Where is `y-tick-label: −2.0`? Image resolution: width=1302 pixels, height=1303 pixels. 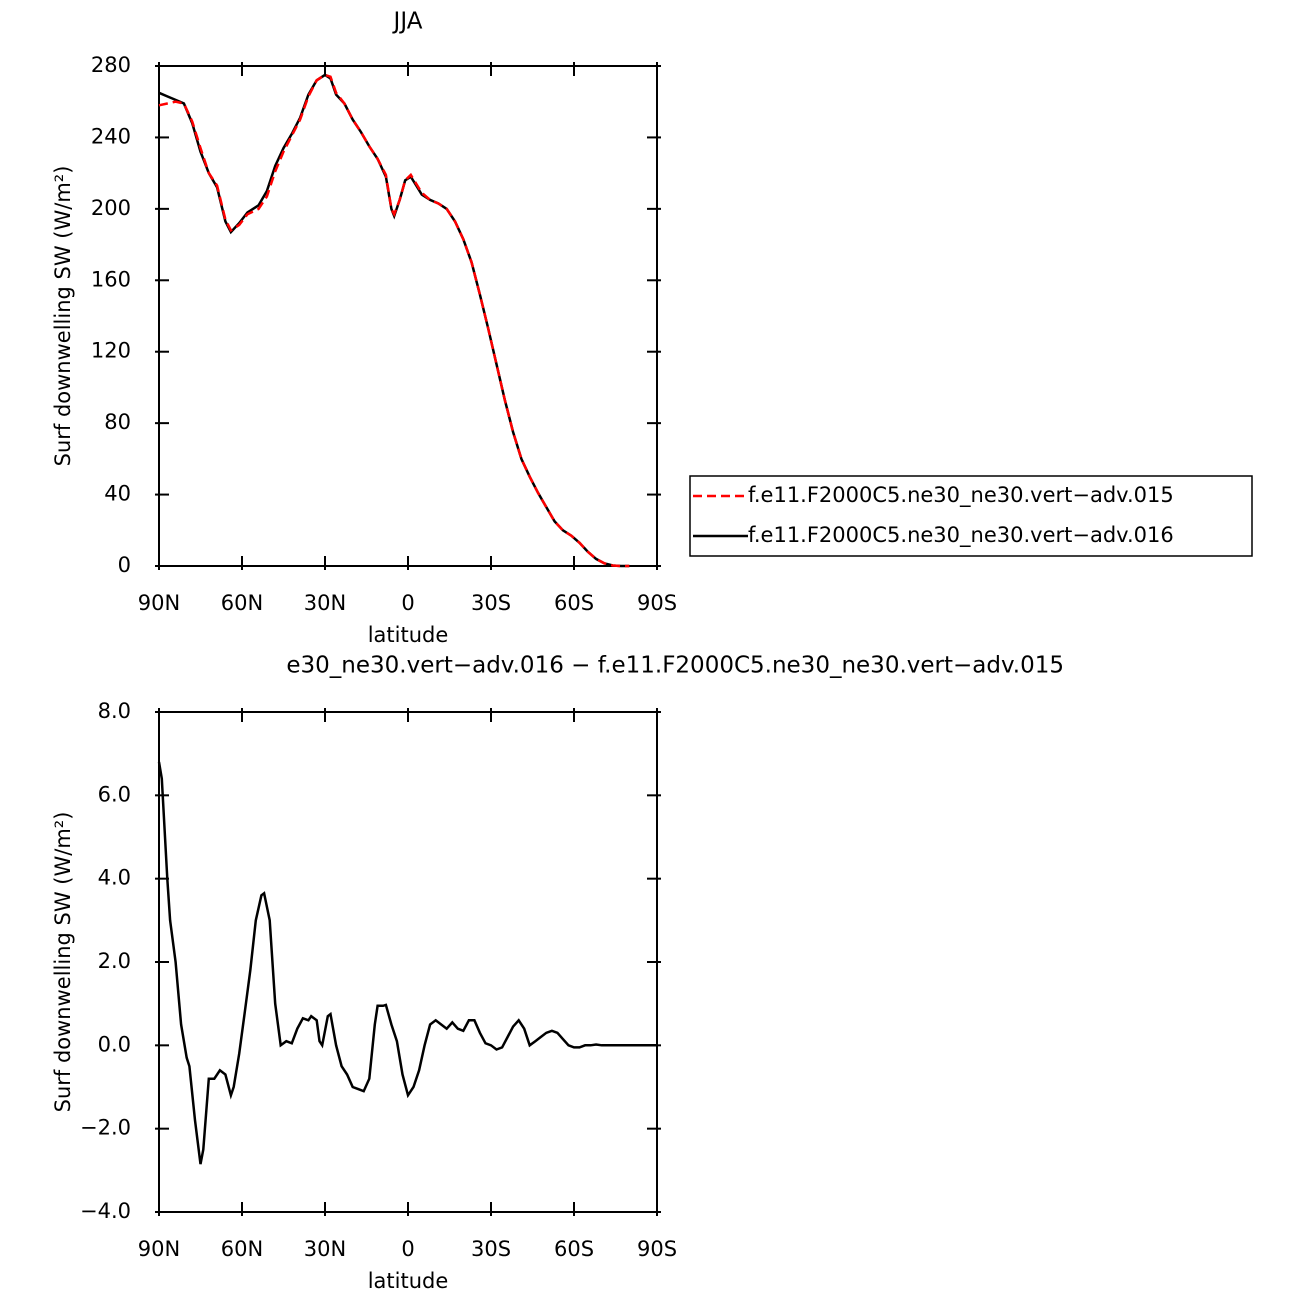 y-tick-label: −2.0 is located at coordinates (105, 1128).